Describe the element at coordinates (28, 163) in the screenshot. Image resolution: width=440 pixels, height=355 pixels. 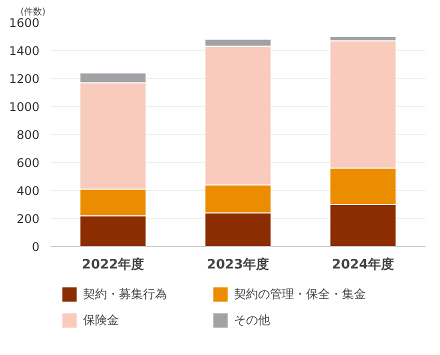
I see `y-tick-label: 600` at that location.